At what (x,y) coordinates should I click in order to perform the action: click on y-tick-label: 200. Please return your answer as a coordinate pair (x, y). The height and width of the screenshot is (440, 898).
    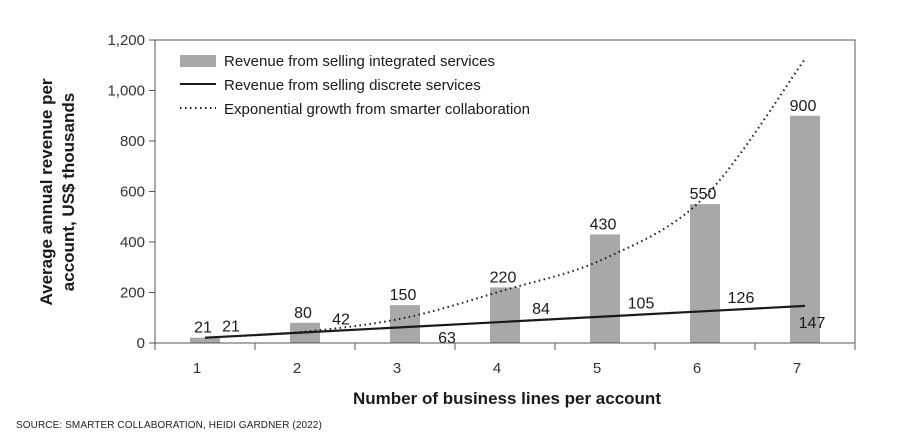
    Looking at the image, I should click on (132, 293).